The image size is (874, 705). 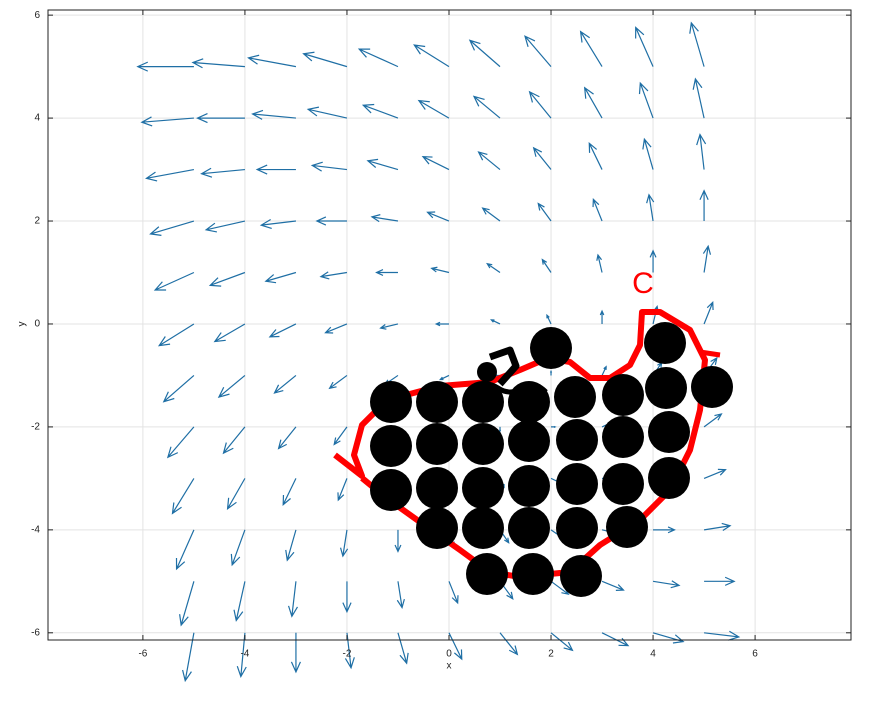 I want to click on y-tick-label: 0, so click(x=37, y=324).